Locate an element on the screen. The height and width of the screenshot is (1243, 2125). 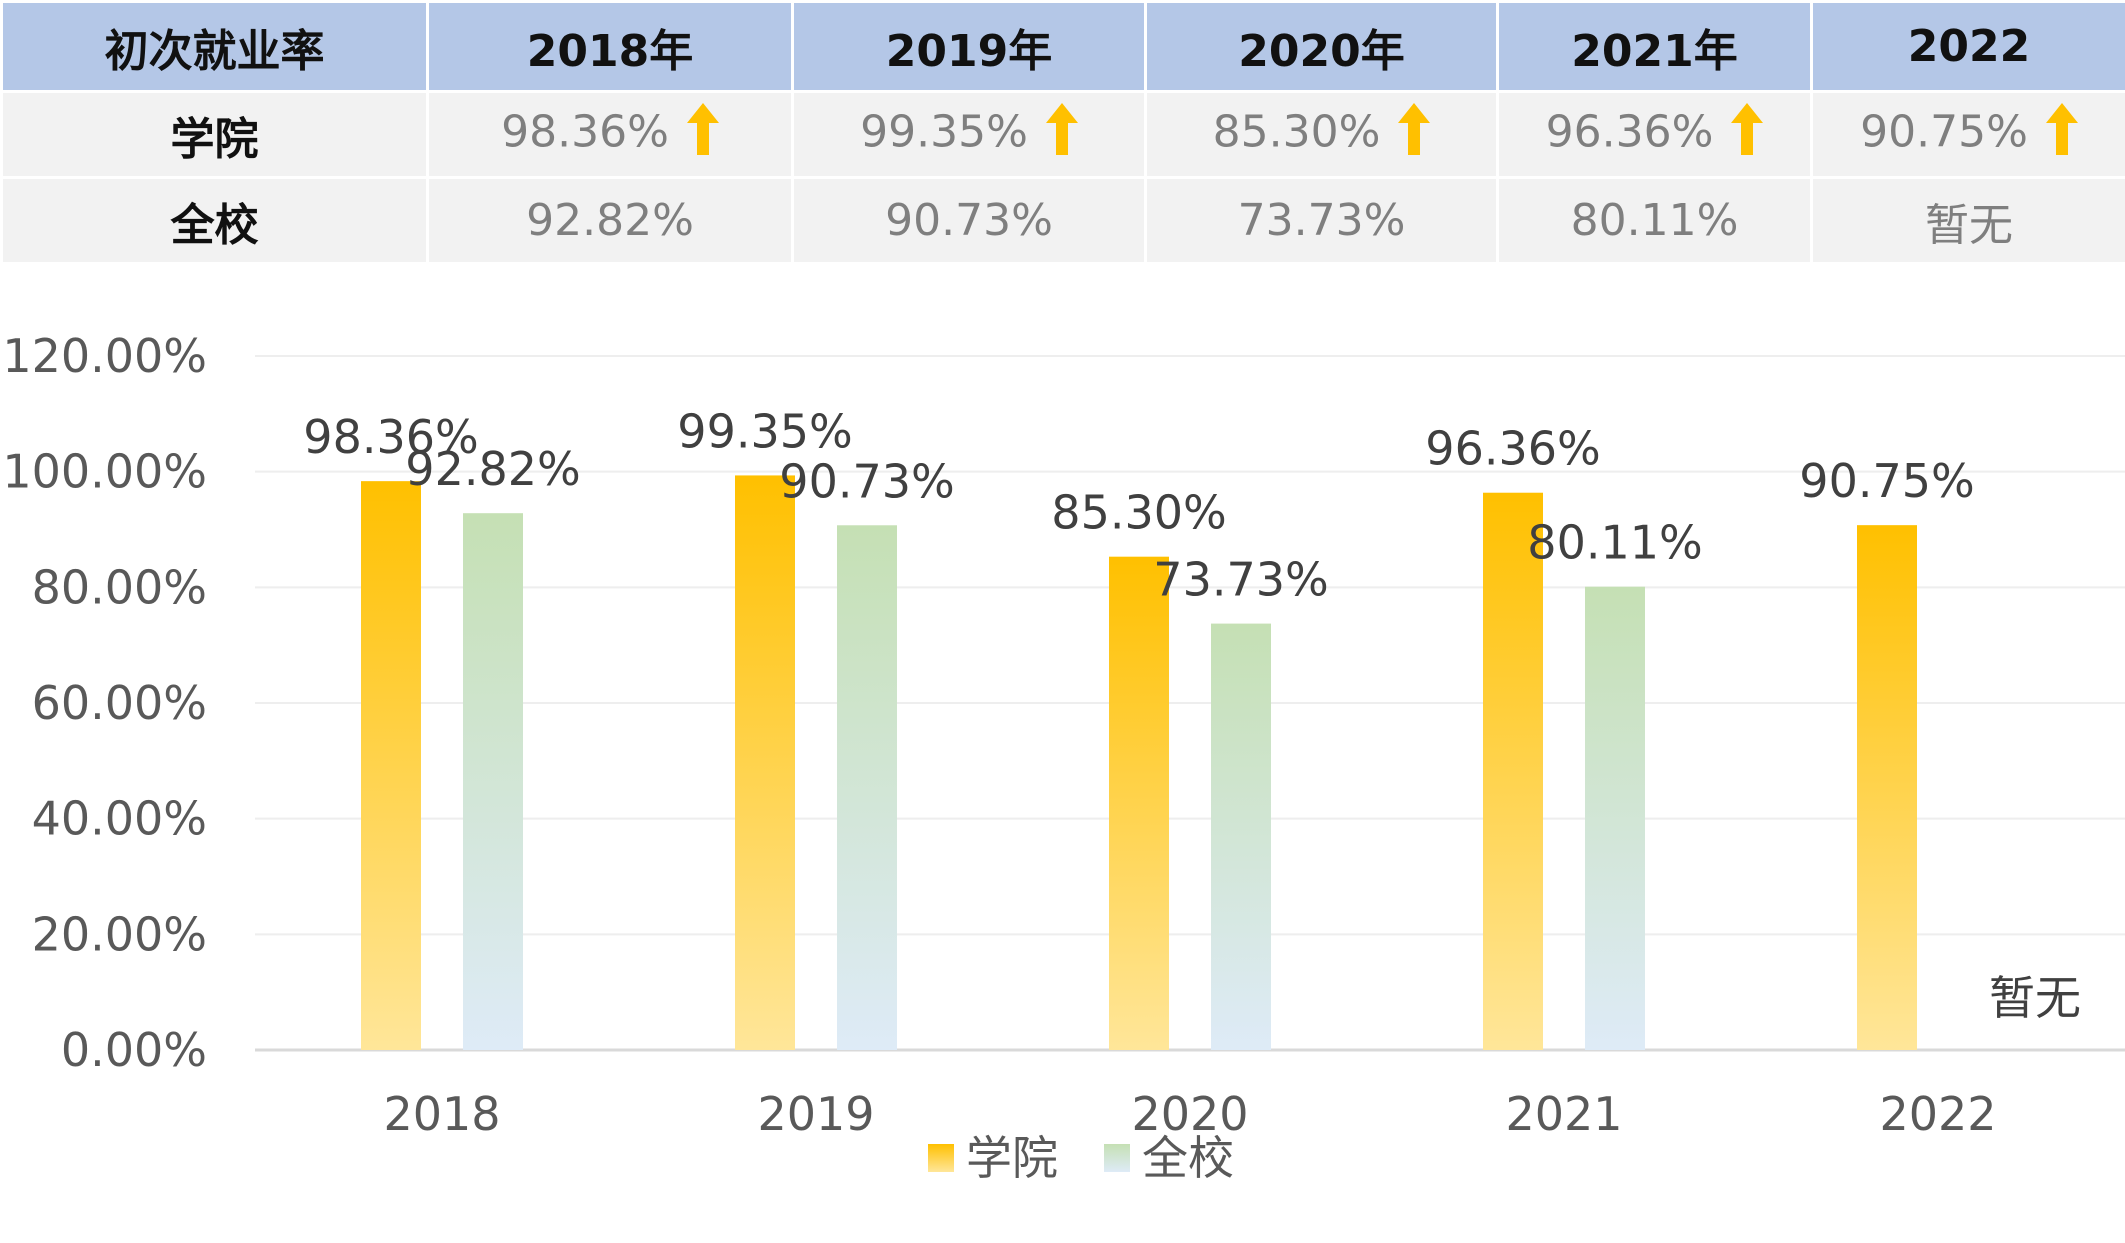
y-tick-label: 60.00% is located at coordinates (119, 703).